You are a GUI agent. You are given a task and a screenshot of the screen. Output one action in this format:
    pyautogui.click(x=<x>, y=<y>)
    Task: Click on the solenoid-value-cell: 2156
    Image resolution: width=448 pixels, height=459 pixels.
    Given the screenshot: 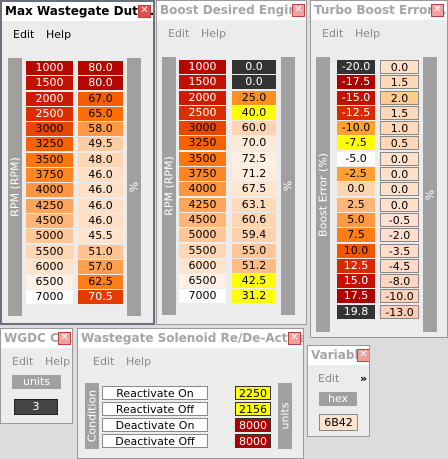 What is the action you would take?
    pyautogui.click(x=253, y=409)
    